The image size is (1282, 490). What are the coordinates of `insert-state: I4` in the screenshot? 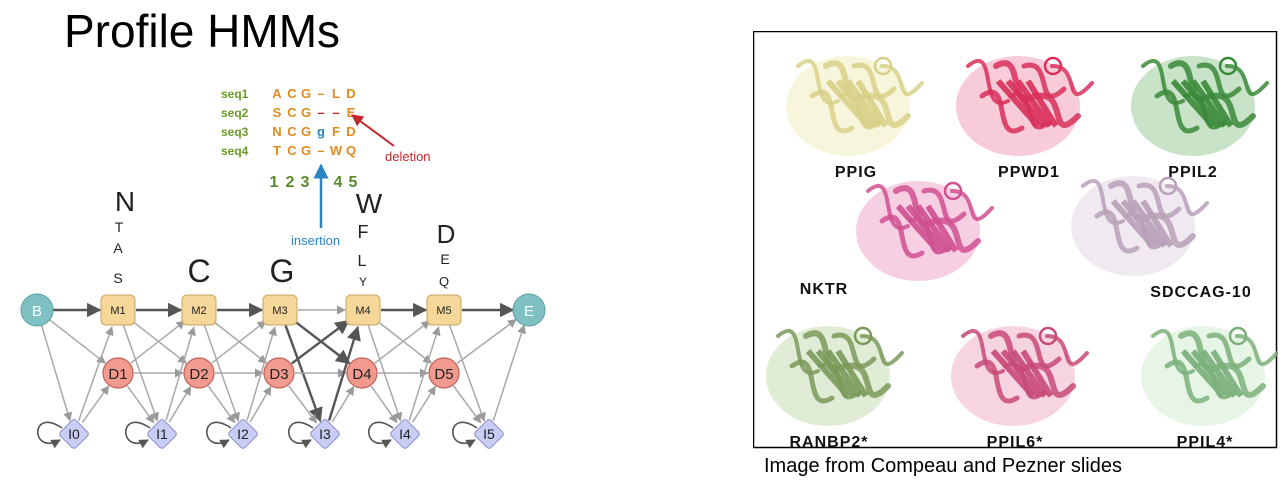 It's located at (405, 434).